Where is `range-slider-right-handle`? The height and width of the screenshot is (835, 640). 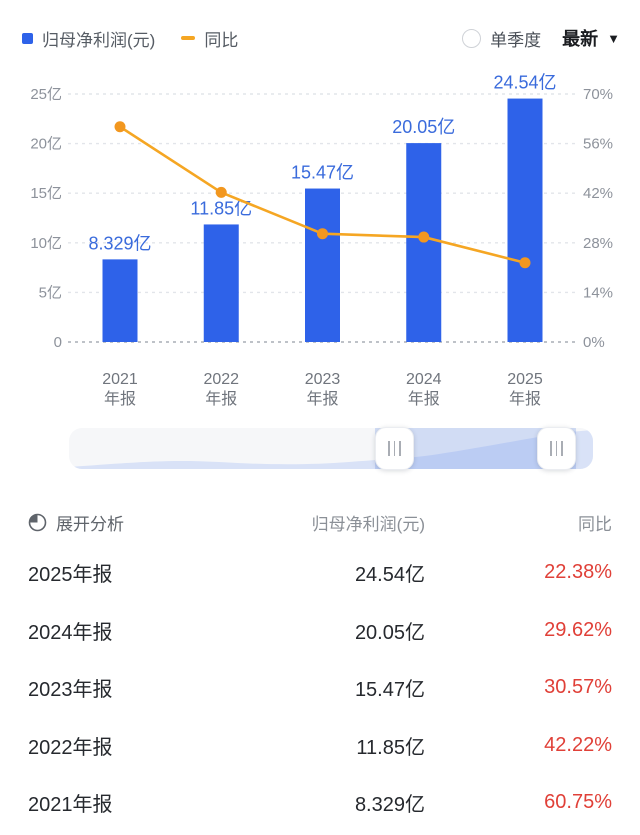 range-slider-right-handle is located at coordinates (556, 448).